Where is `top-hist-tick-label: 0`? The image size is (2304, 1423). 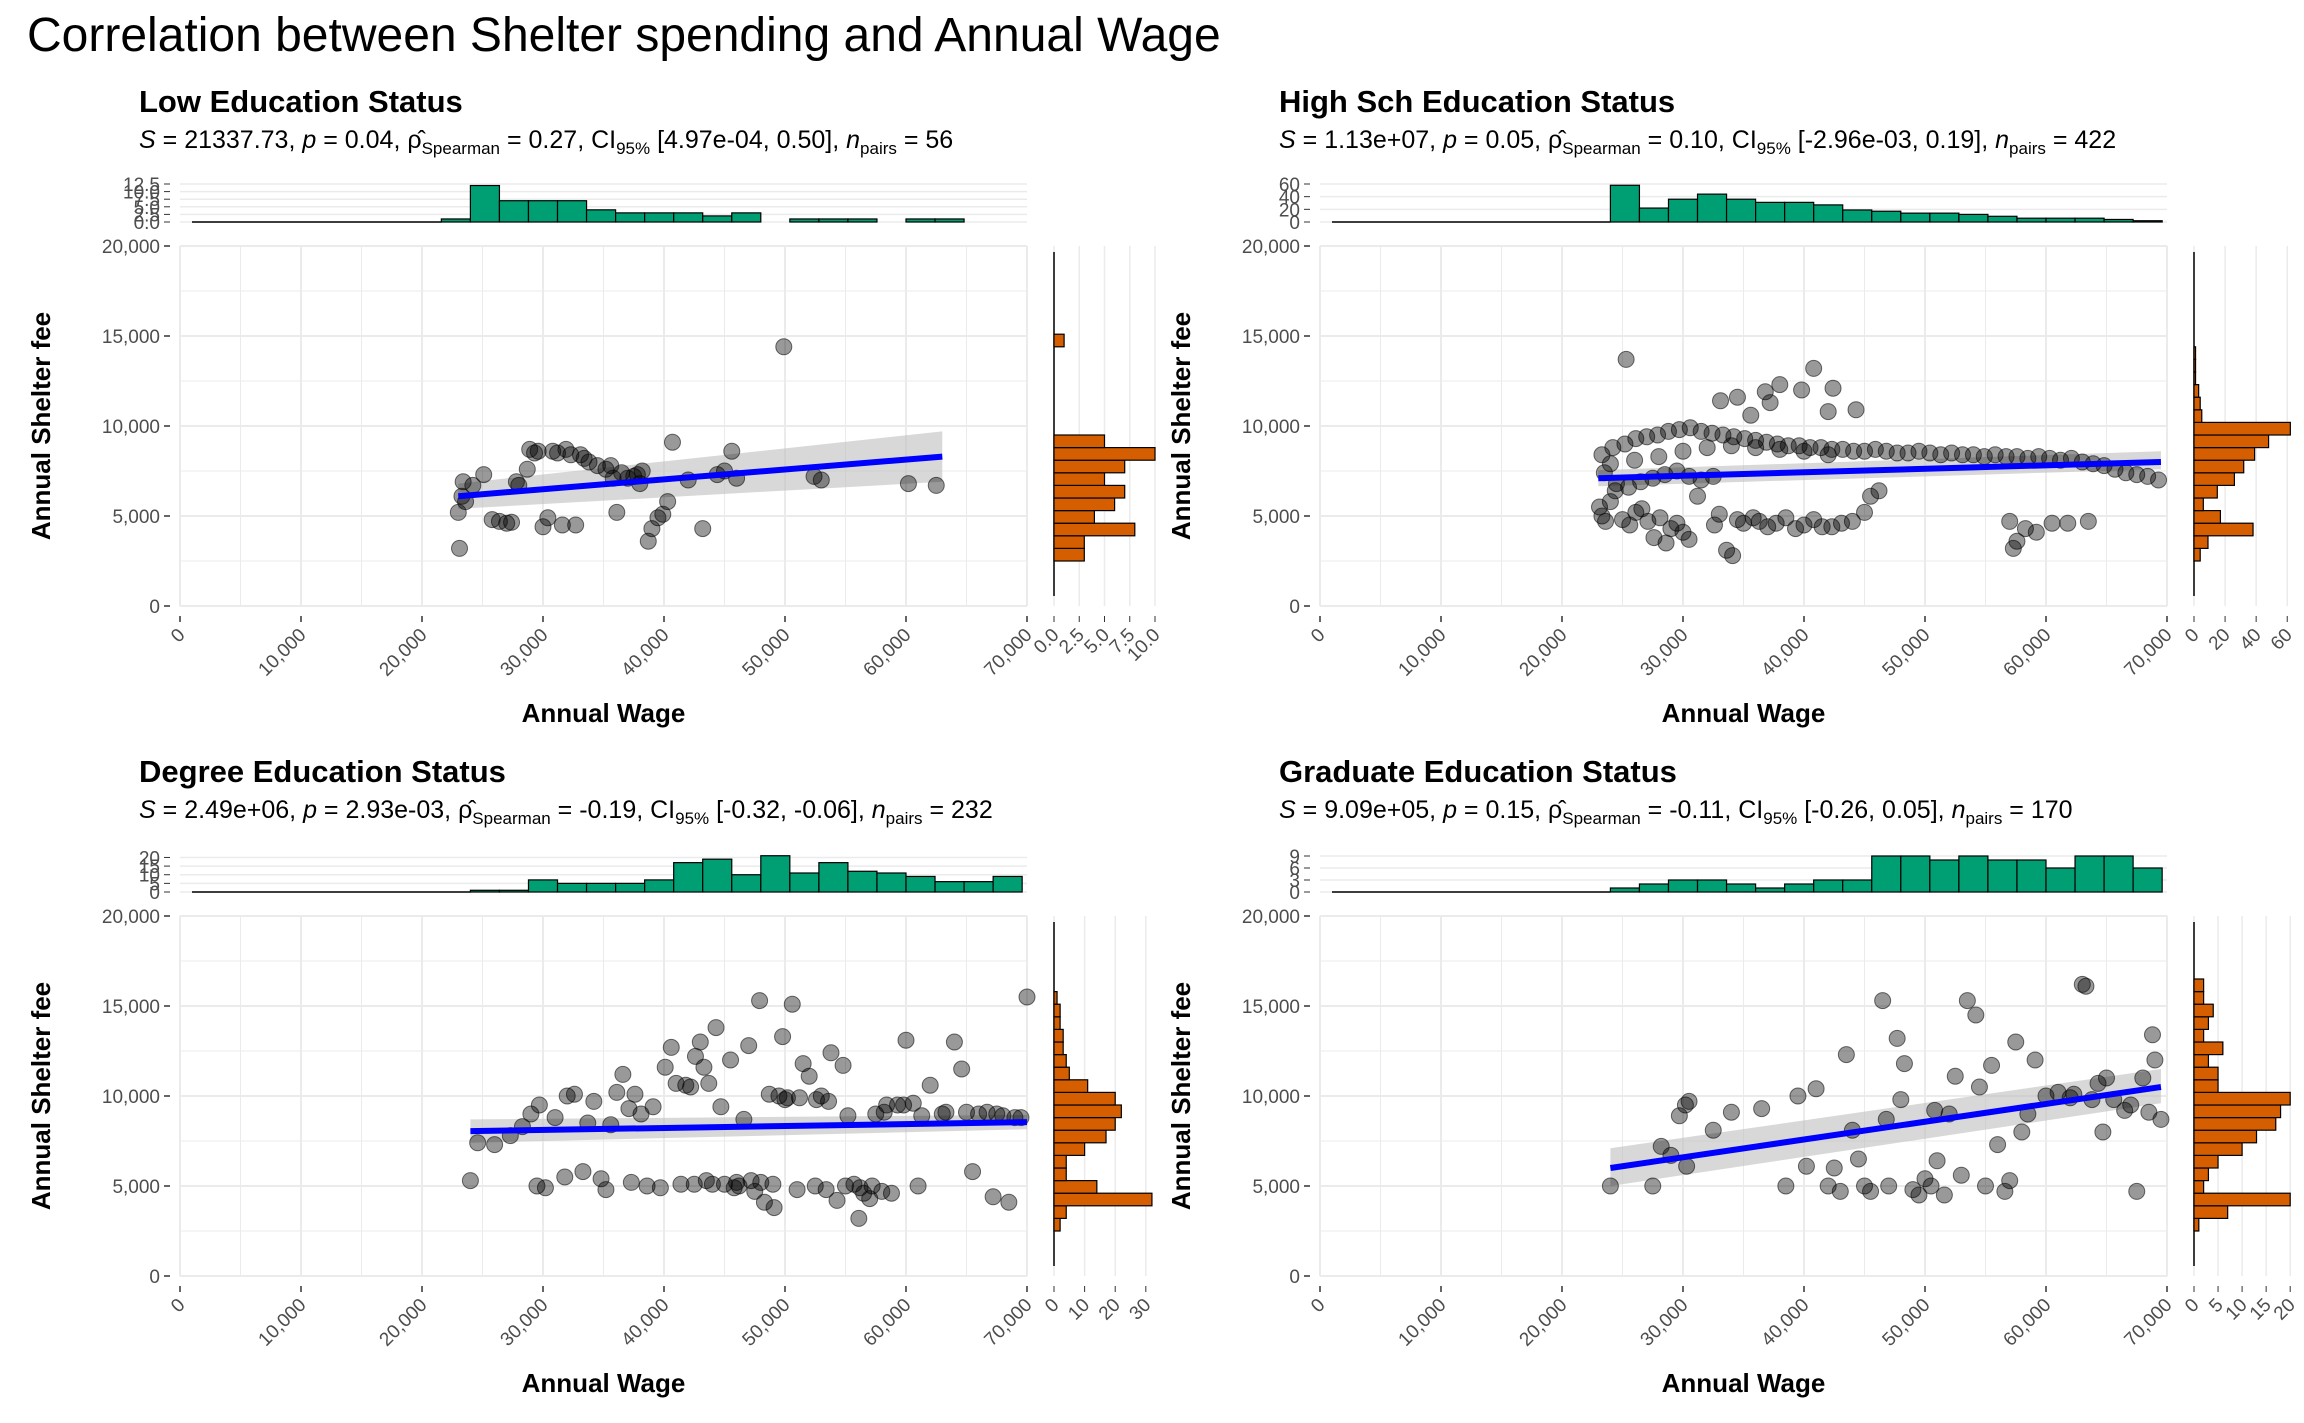 top-hist-tick-label: 0 is located at coordinates (1294, 223).